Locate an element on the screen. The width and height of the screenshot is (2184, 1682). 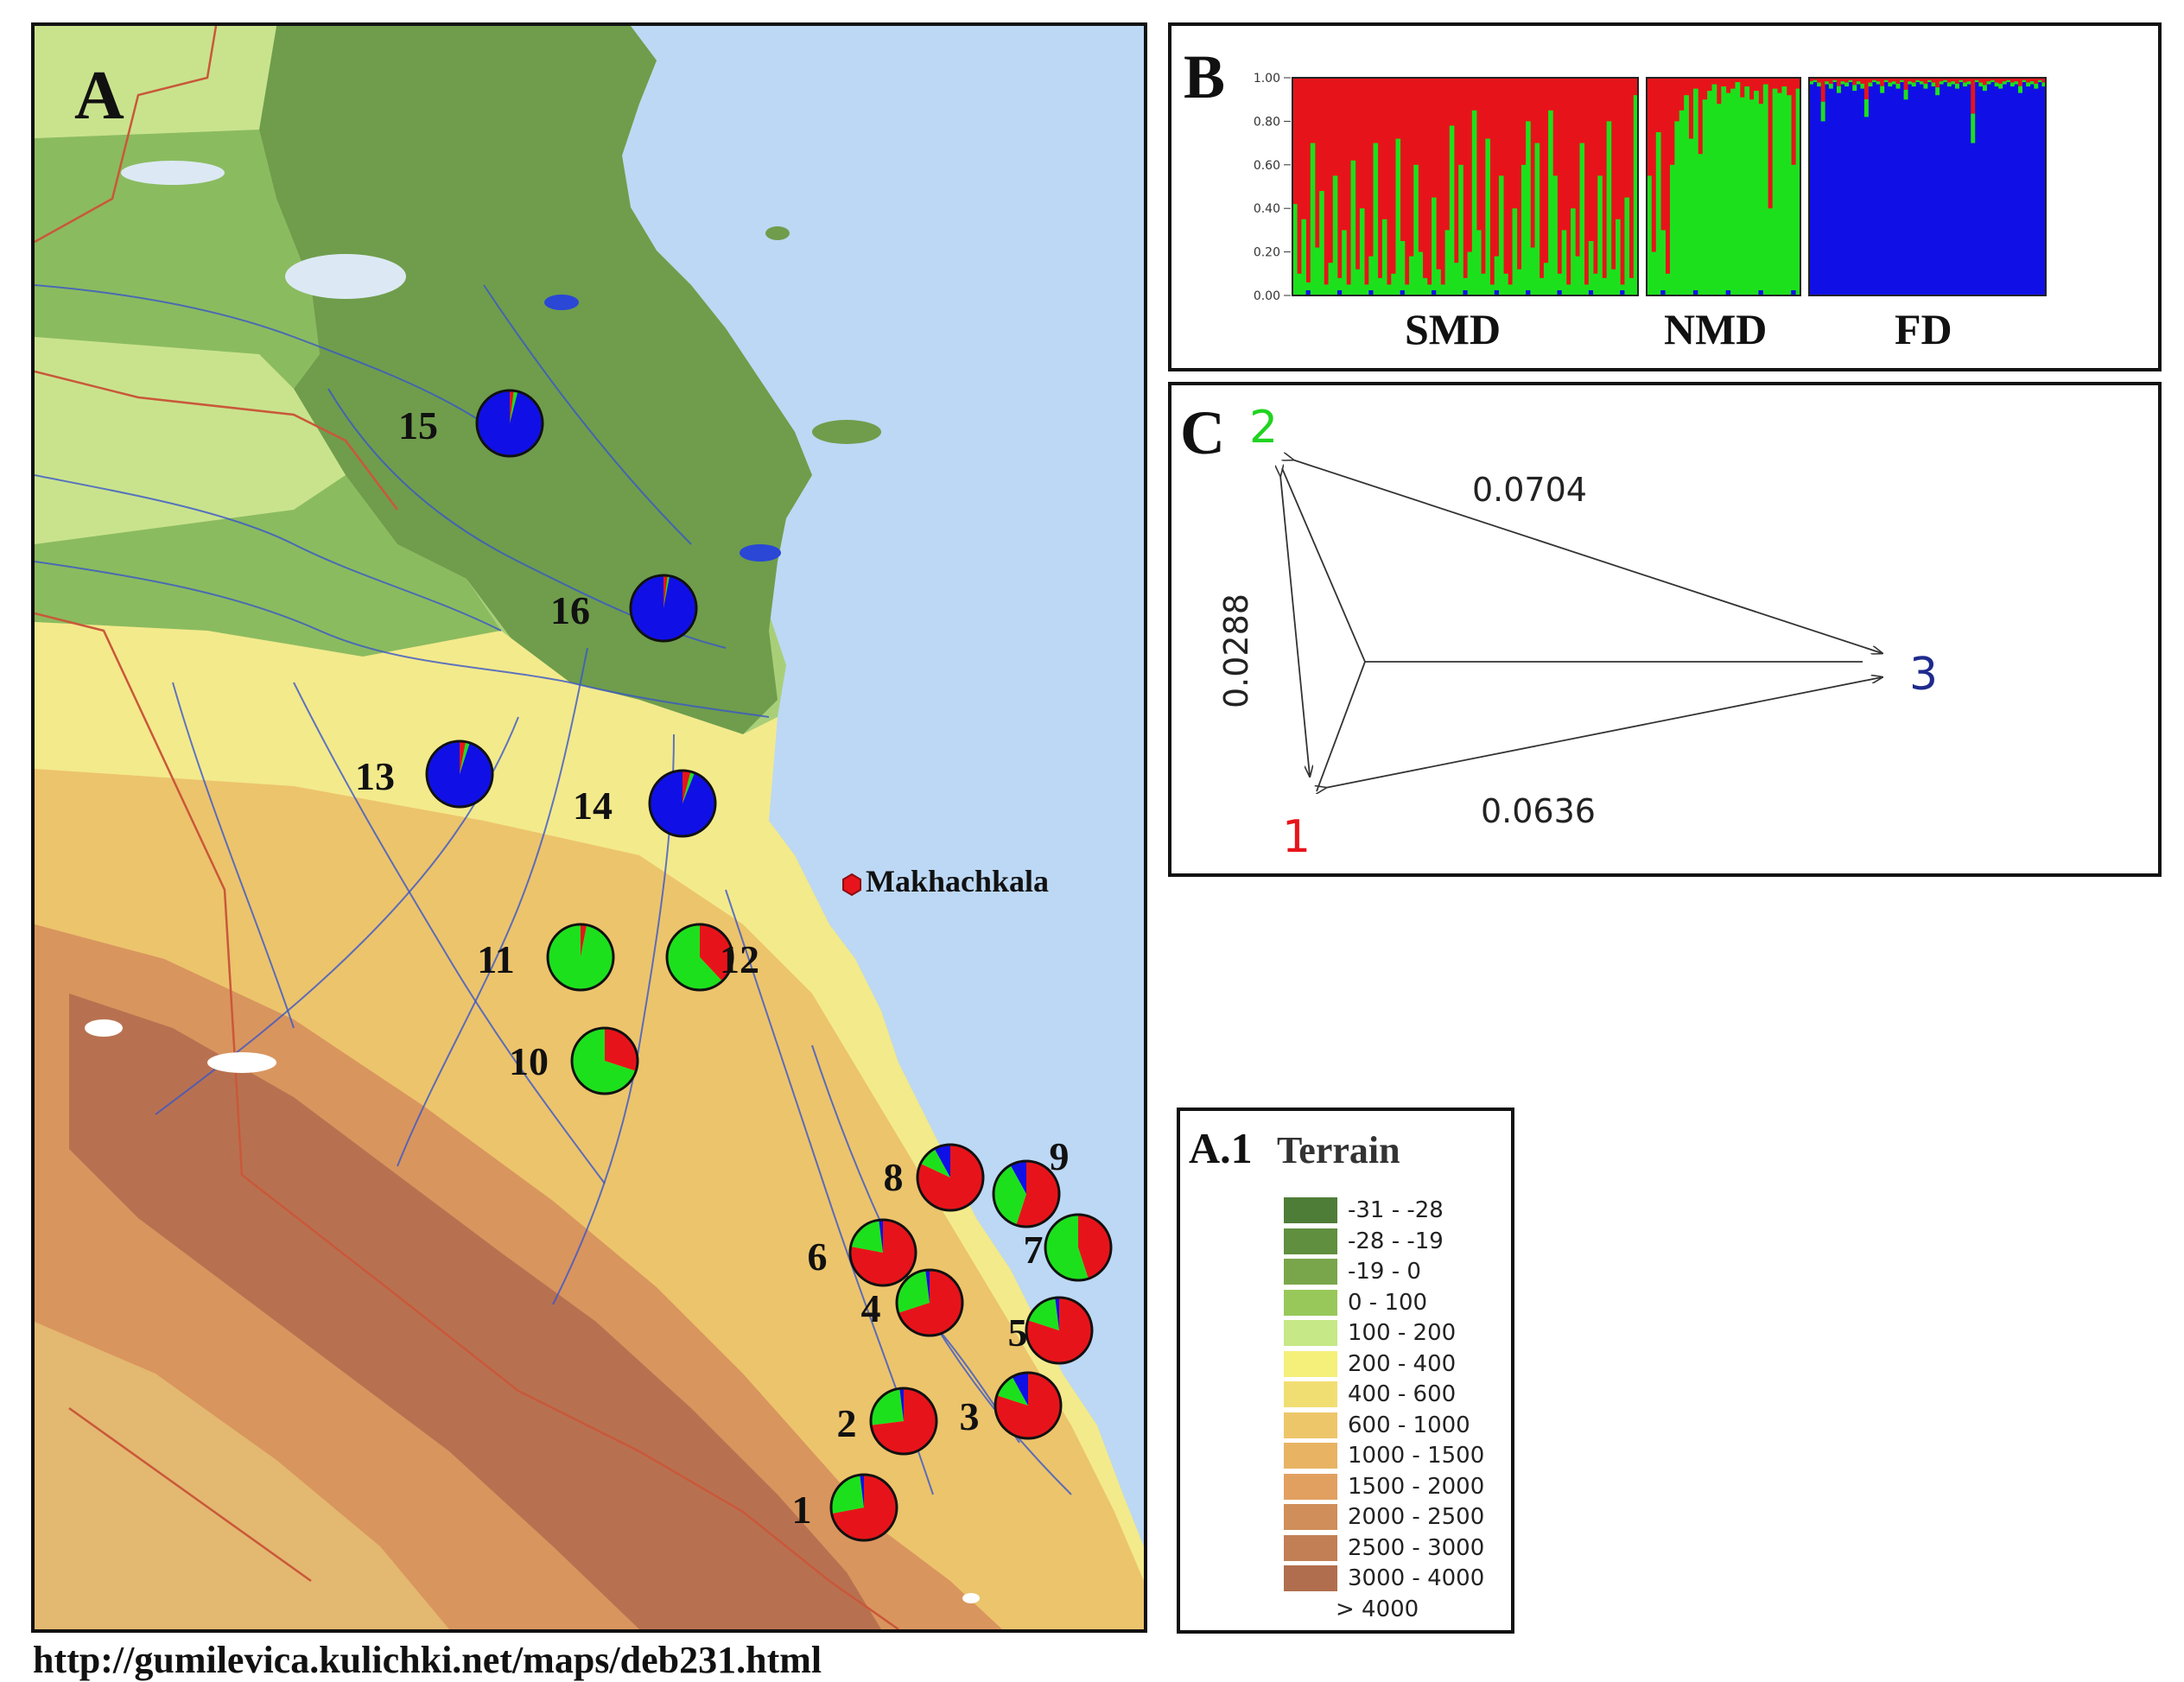
legend-label: 3000 - 4000 is located at coordinates (1417, 1578).